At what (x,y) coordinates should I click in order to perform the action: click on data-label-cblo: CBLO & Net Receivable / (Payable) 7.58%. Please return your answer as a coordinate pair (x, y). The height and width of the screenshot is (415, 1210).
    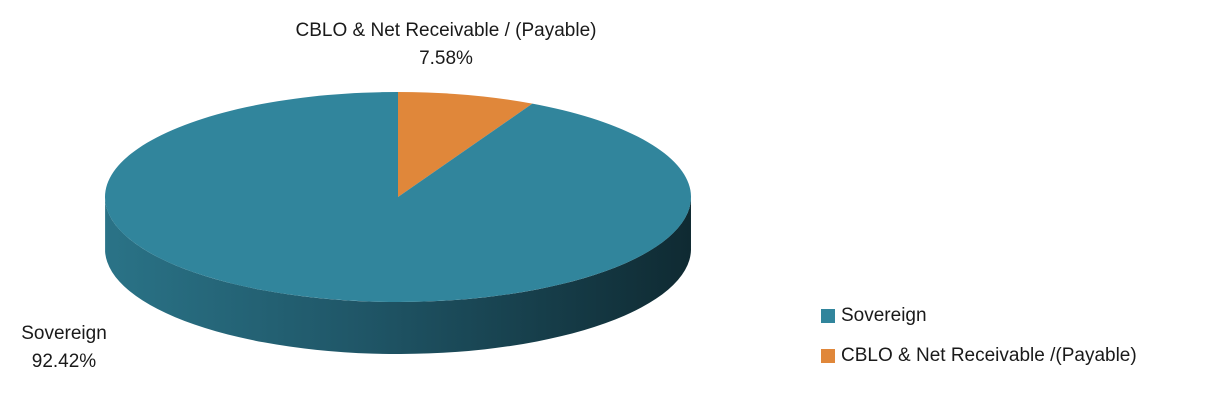
    Looking at the image, I should click on (446, 45).